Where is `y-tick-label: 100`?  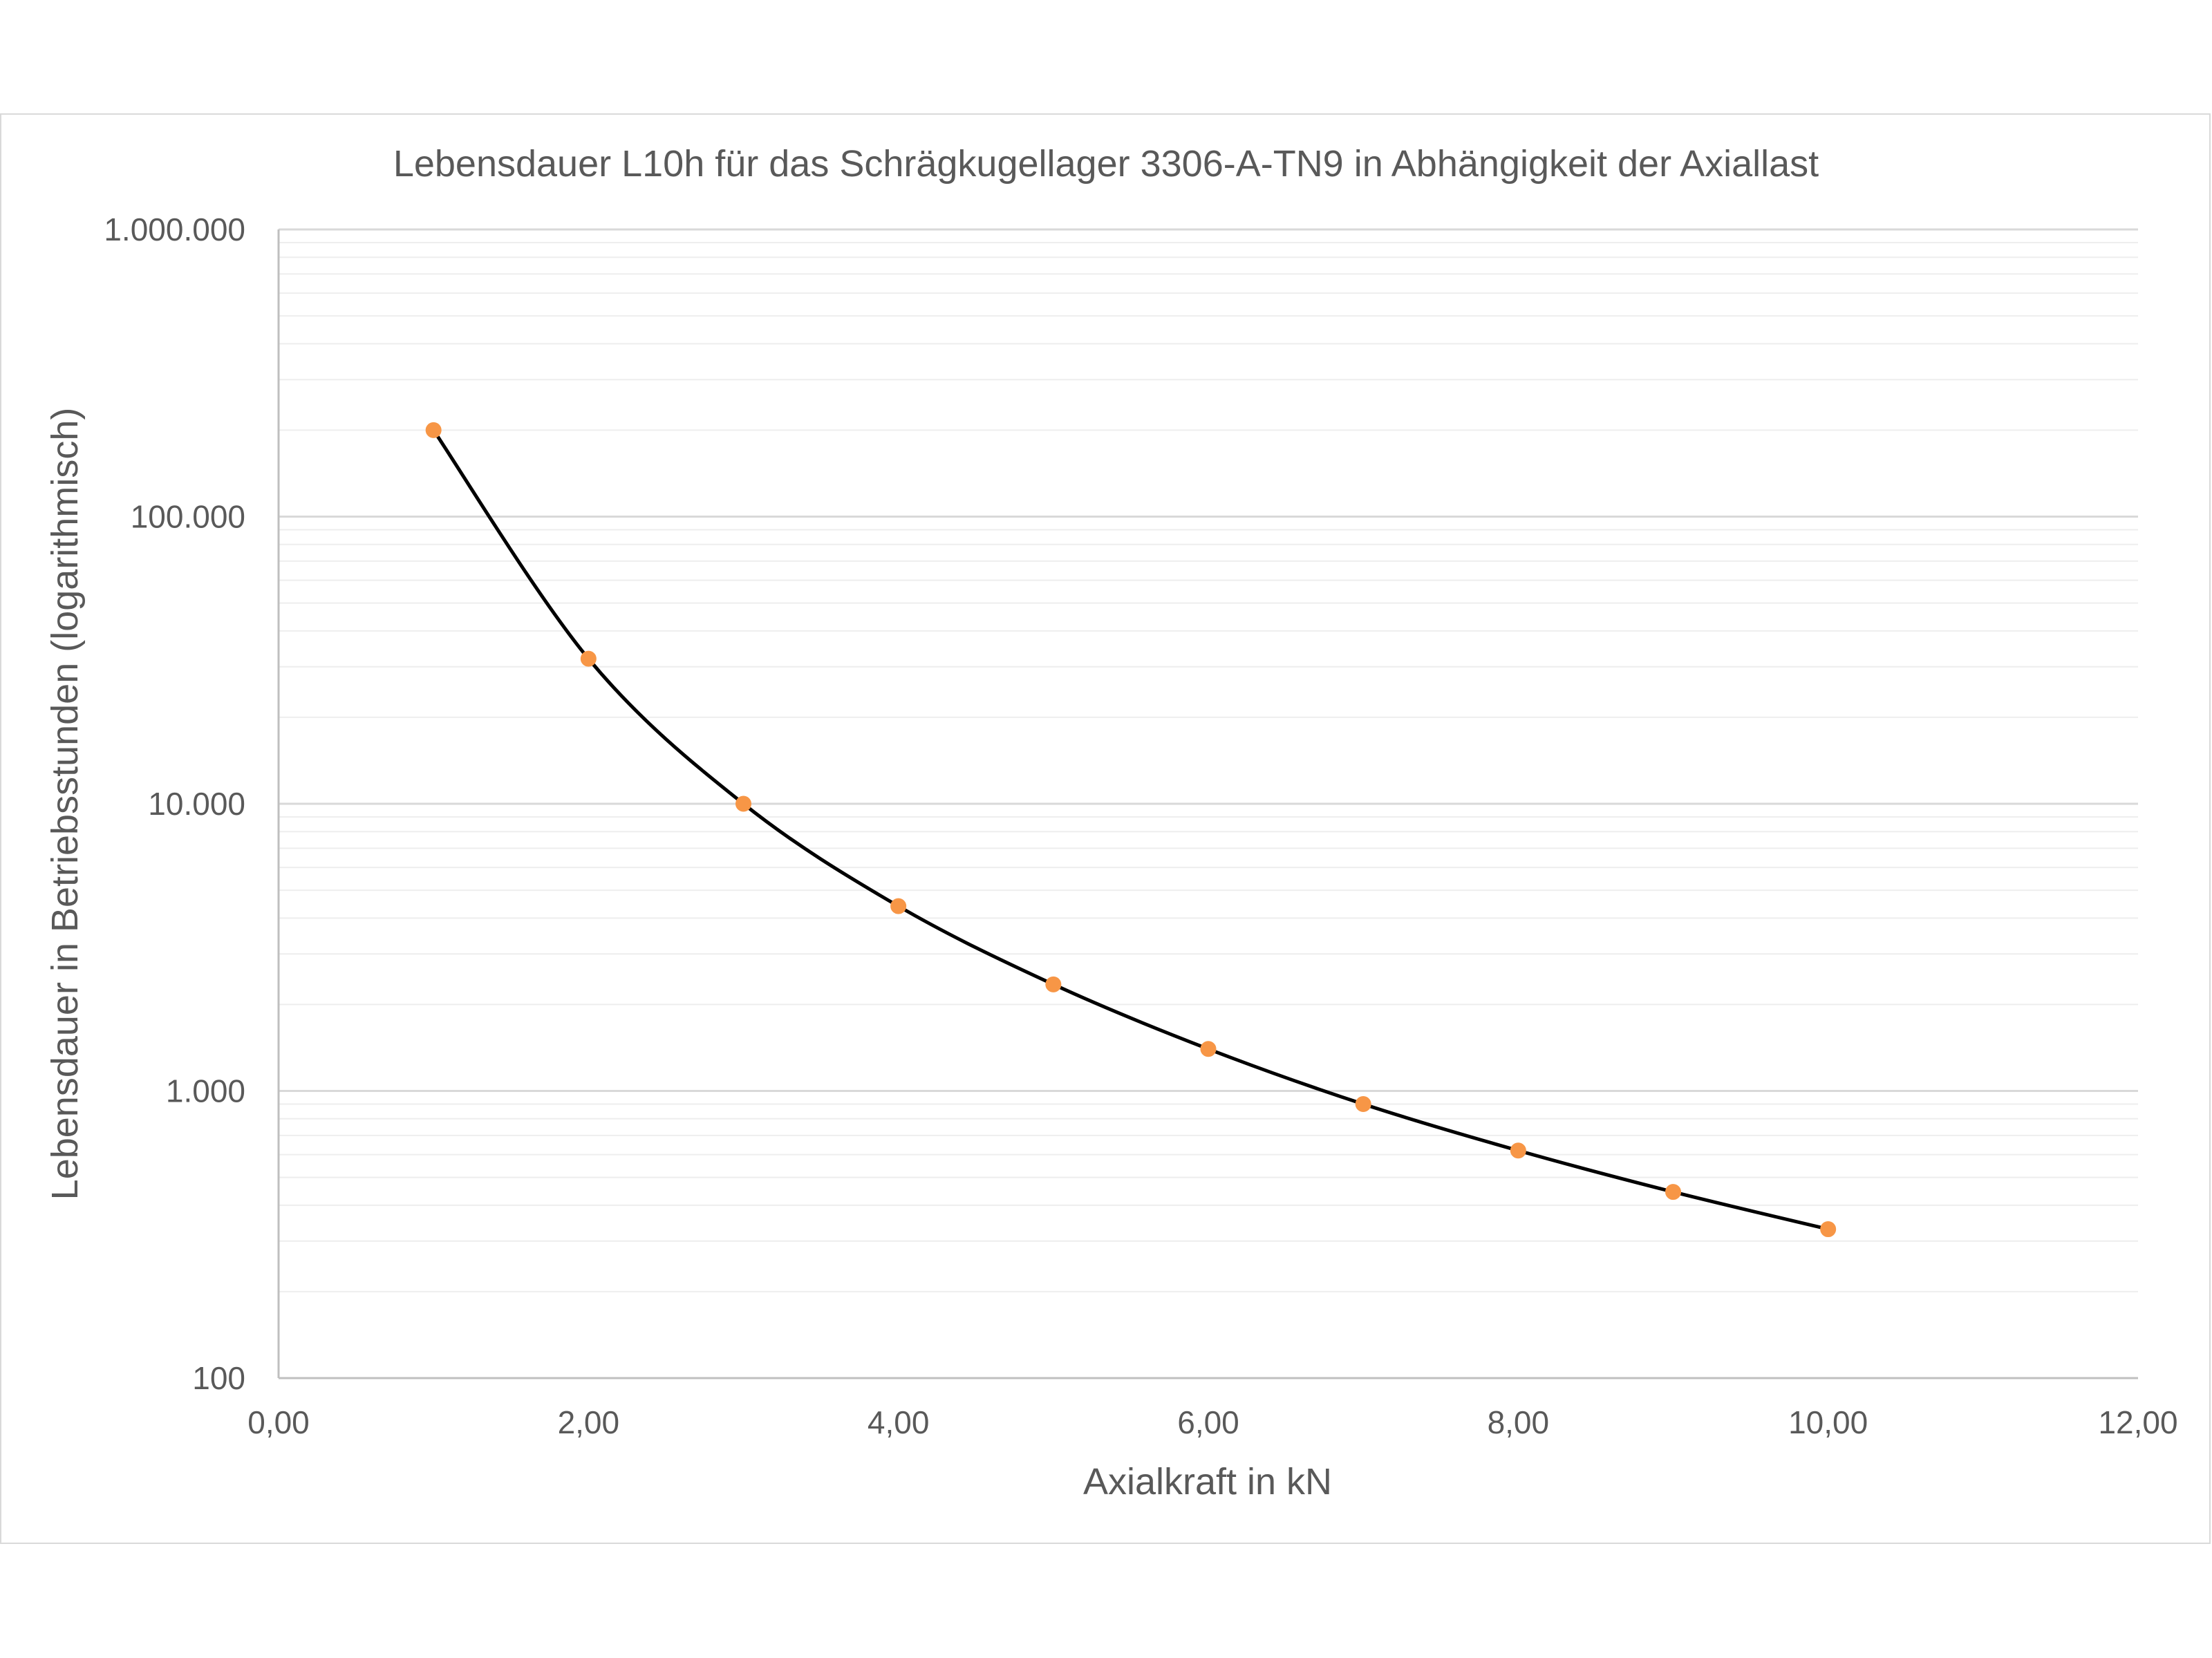 y-tick-label: 100 is located at coordinates (218, 1378).